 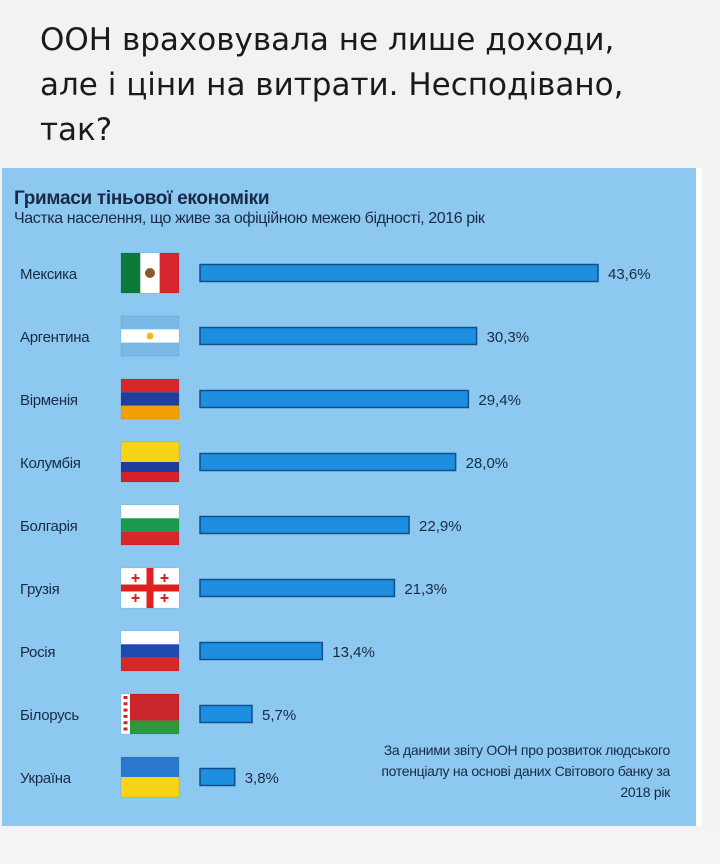 I want to click on russia-flag-icon, so click(x=150, y=651).